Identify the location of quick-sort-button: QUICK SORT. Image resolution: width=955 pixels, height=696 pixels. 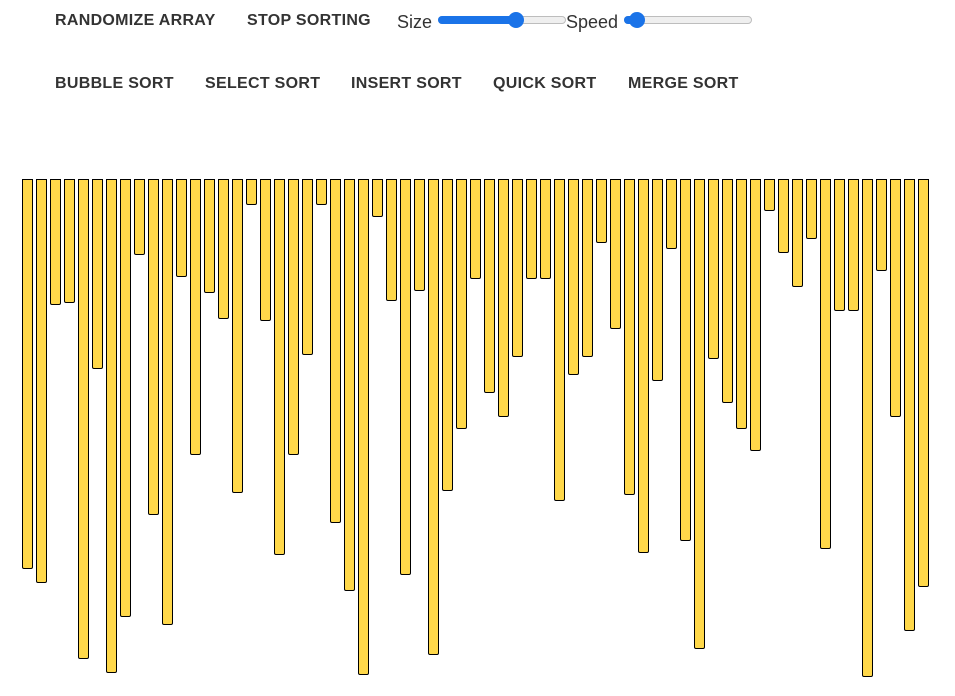
(545, 83).